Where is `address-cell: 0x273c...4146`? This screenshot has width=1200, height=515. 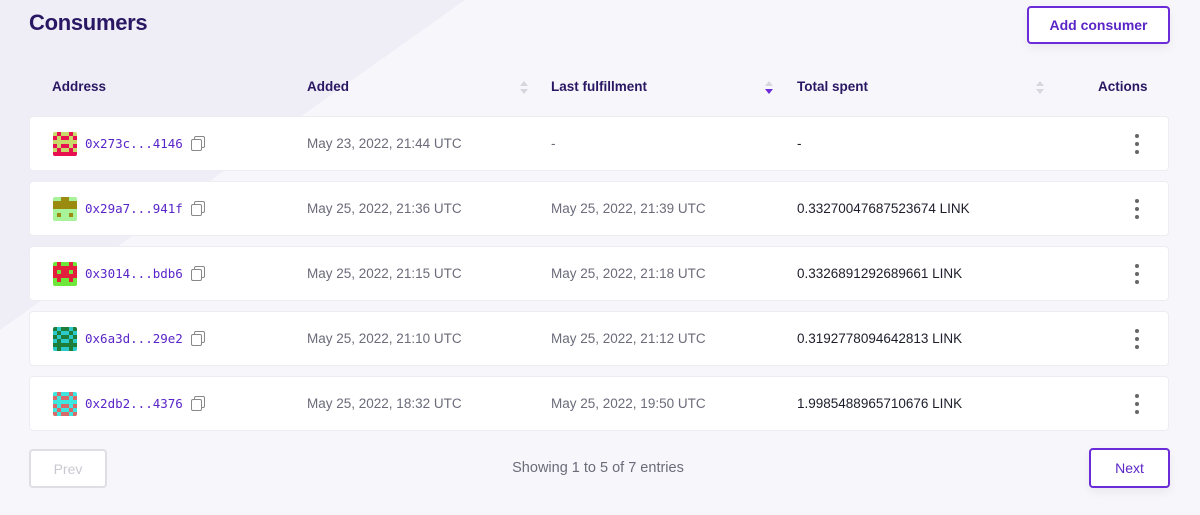
address-cell: 0x273c...4146 is located at coordinates (129, 143).